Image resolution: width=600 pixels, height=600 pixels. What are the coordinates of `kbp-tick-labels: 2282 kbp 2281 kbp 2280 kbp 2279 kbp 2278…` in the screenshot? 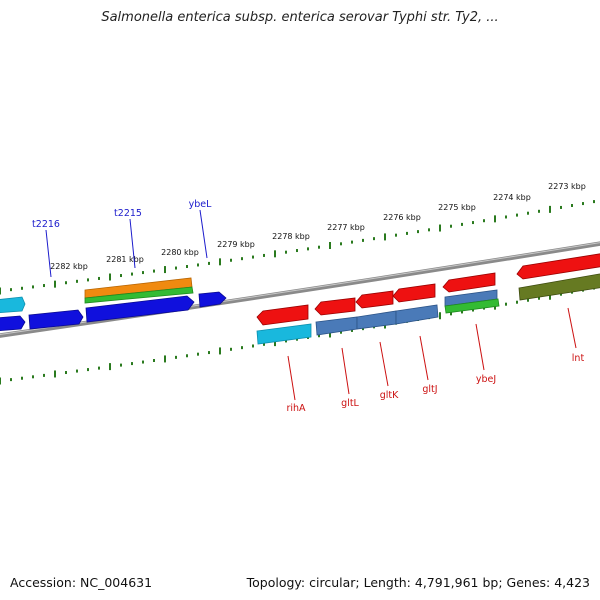 It's located at (318, 226).